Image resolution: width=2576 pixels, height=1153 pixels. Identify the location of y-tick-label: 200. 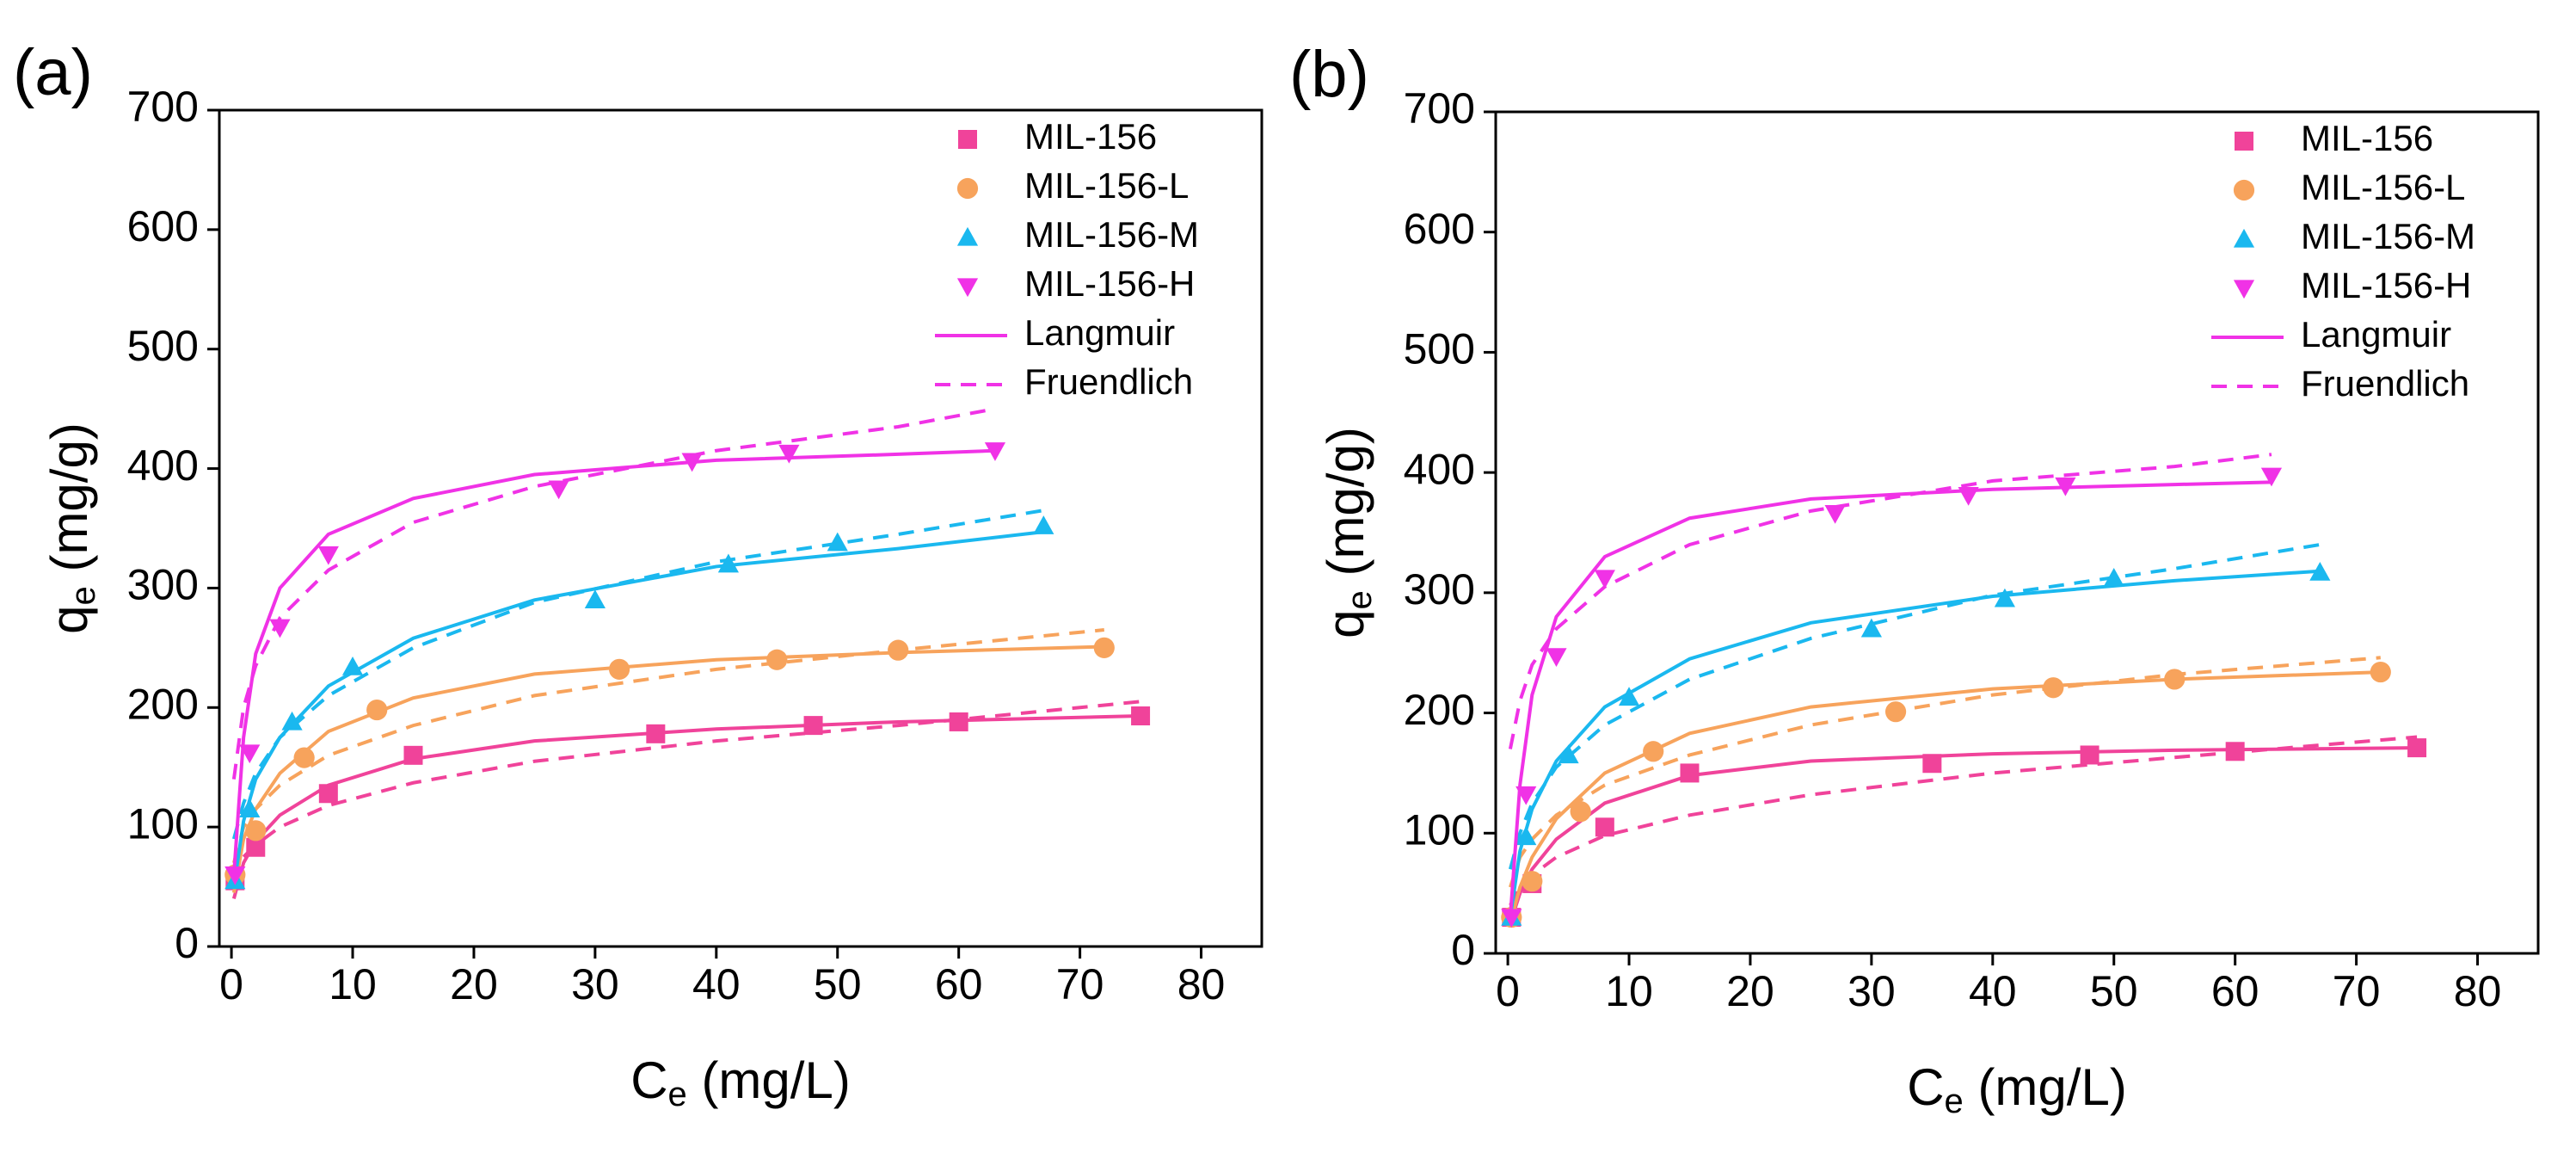
(1439, 710).